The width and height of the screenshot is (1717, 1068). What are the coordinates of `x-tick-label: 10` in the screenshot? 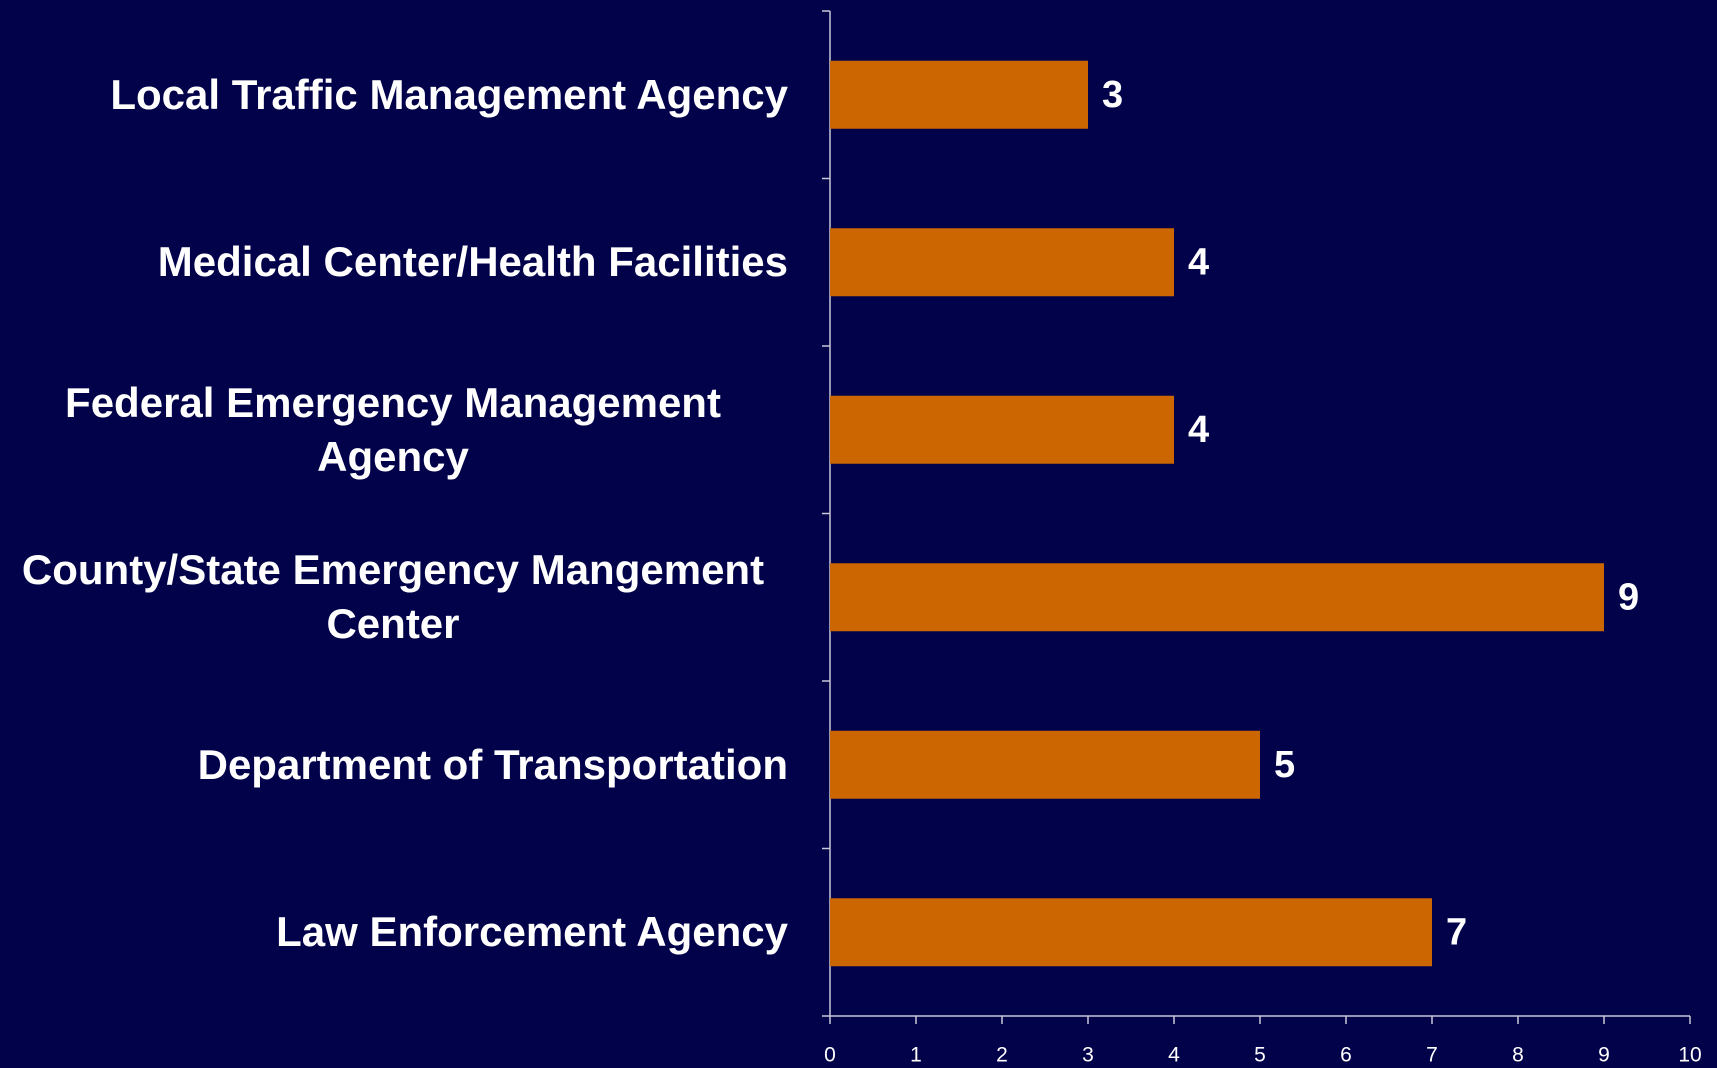 It's located at (1689, 1055).